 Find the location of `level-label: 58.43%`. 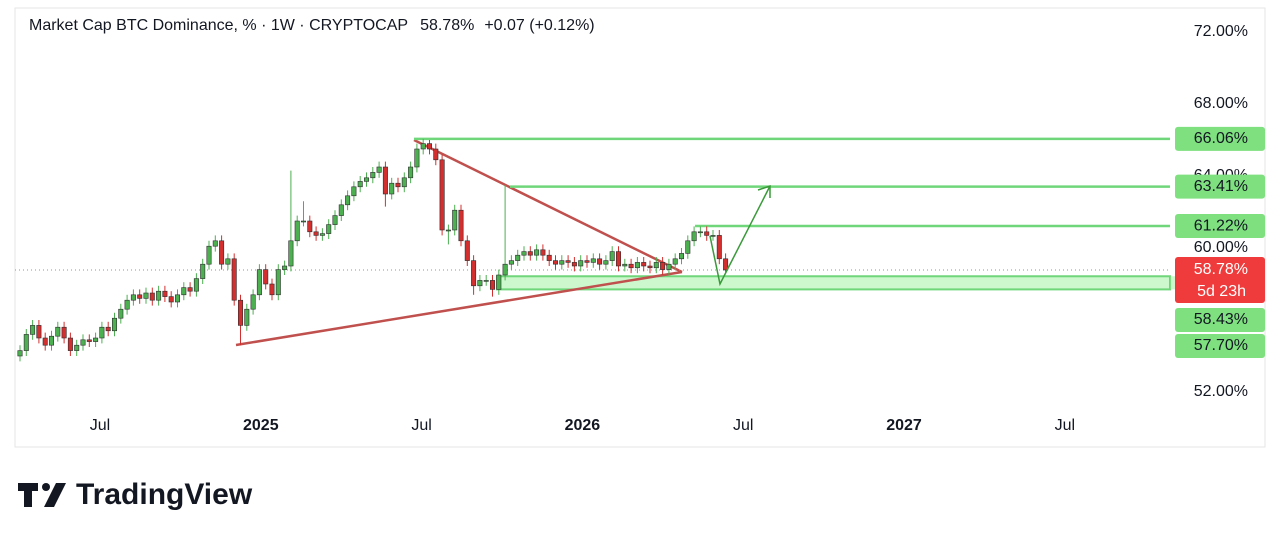

level-label: 58.43% is located at coordinates (1221, 319).